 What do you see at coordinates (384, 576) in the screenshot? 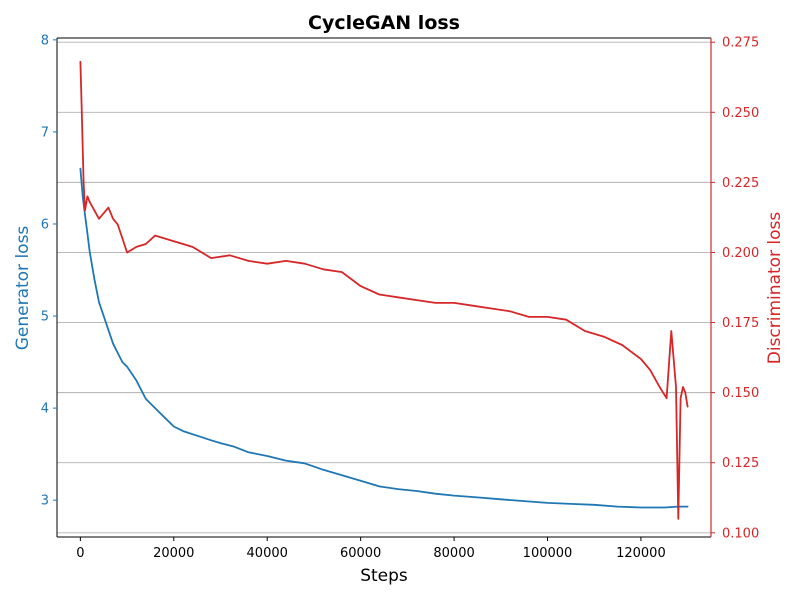
I see `x-axis-label: Steps` at bounding box center [384, 576].